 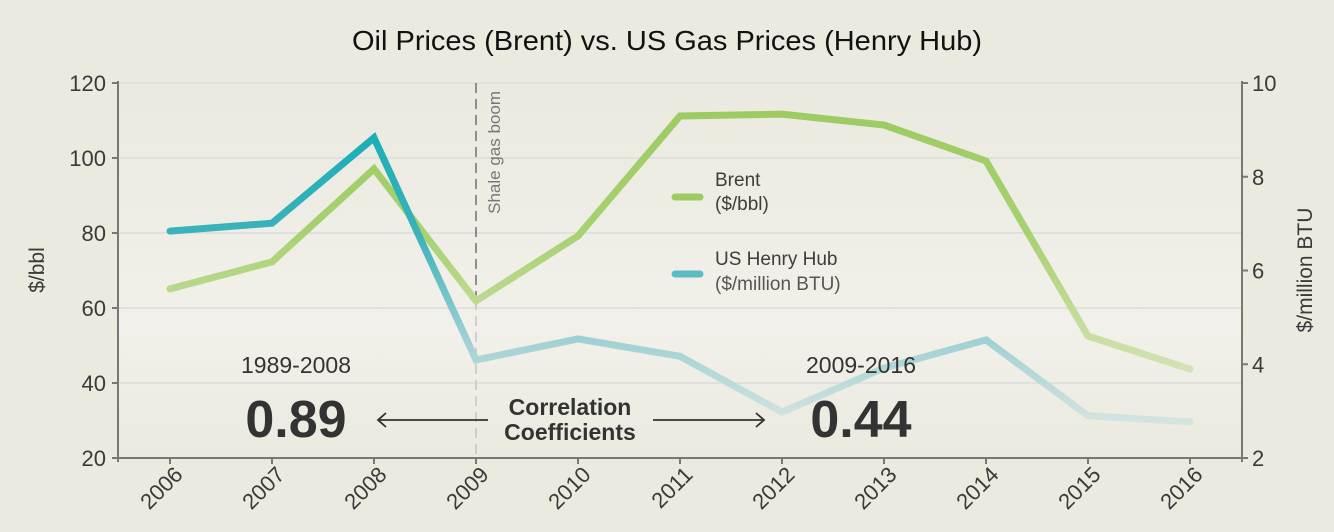 What do you see at coordinates (467, 488) in the screenshot?
I see `x-axis-tick-label: 2009` at bounding box center [467, 488].